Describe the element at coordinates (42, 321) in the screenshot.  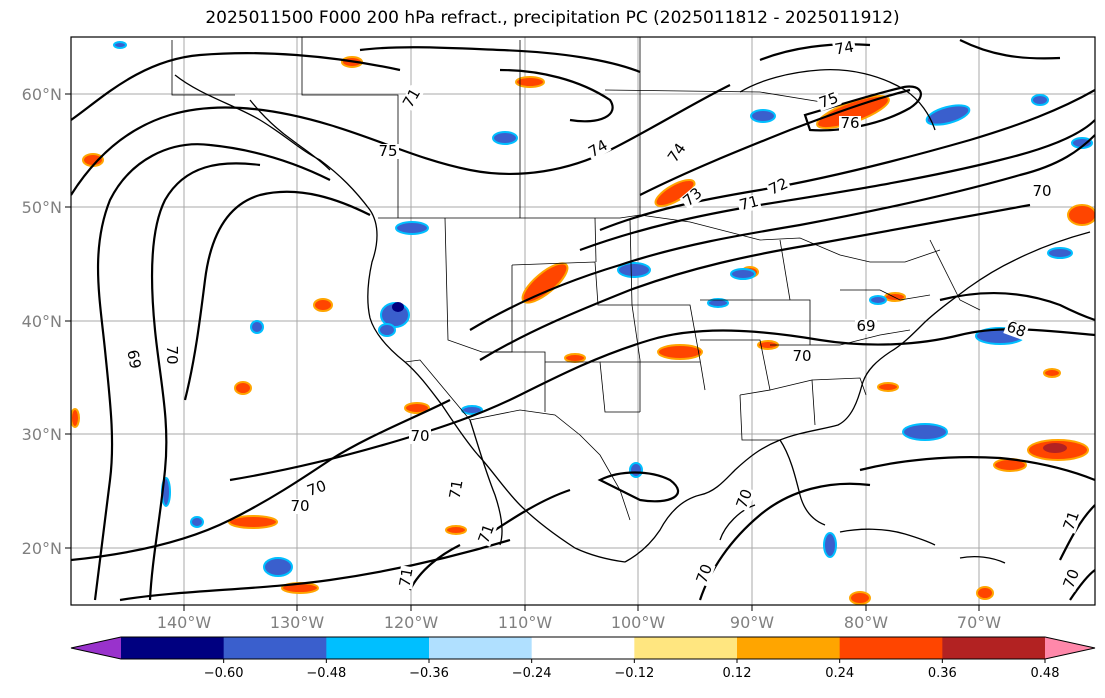
I see `lat-label: 40°N` at that location.